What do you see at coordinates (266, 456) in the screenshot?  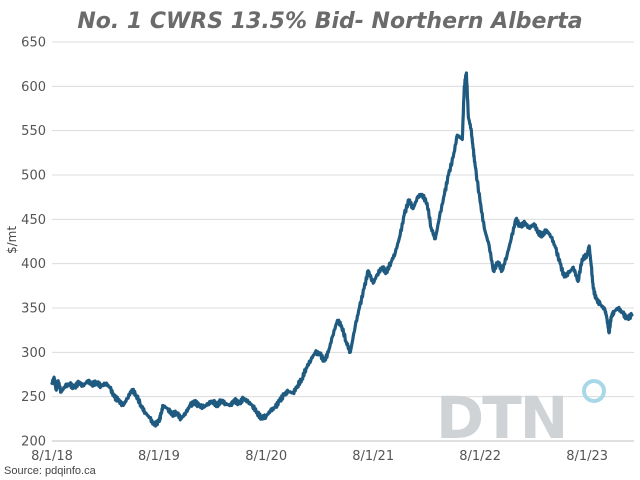 I see `x-tick-label: 8/1/20` at bounding box center [266, 456].